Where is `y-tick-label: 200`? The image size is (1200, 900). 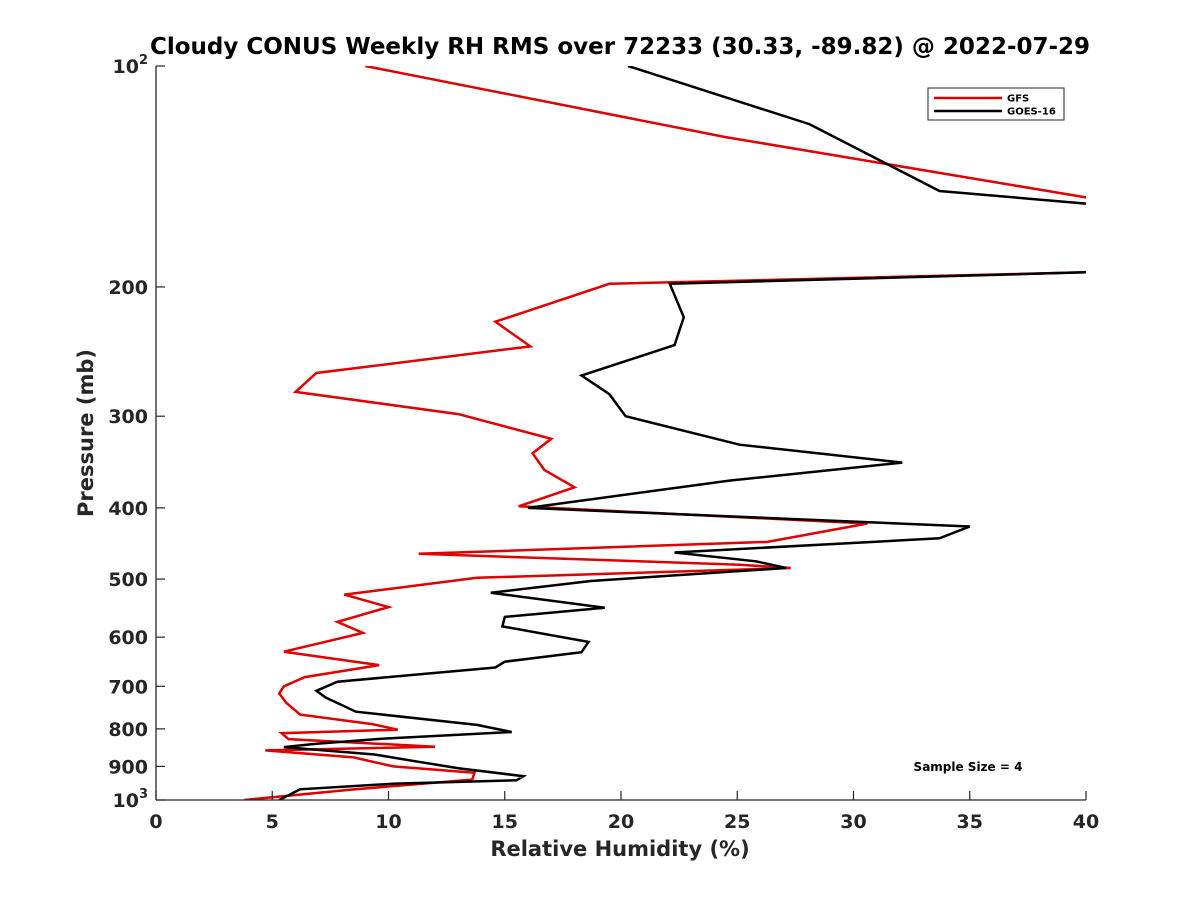 y-tick-label: 200 is located at coordinates (128, 288).